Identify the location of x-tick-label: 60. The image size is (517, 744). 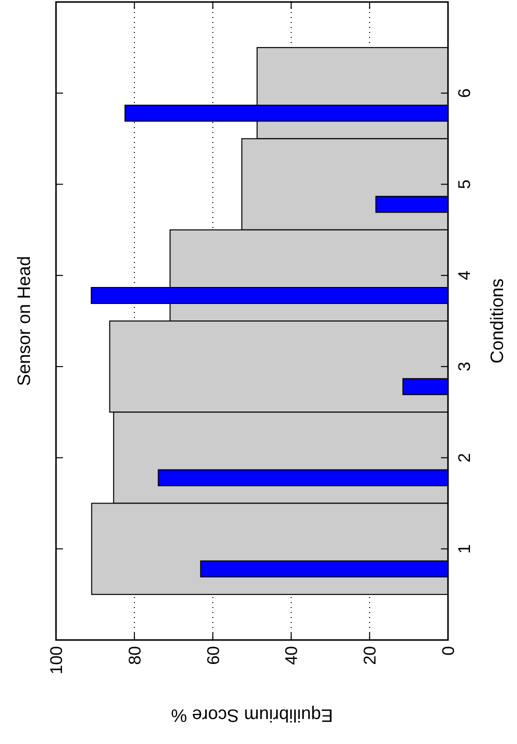
(213, 655).